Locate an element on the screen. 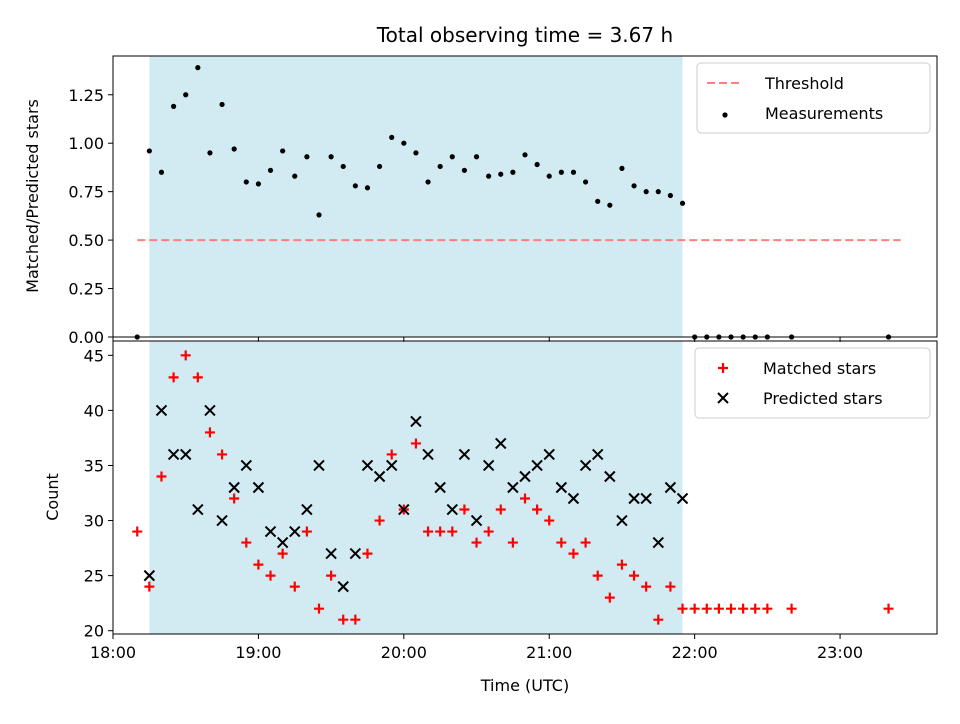 The height and width of the screenshot is (724, 960). legend-box is located at coordinates (812, 383).